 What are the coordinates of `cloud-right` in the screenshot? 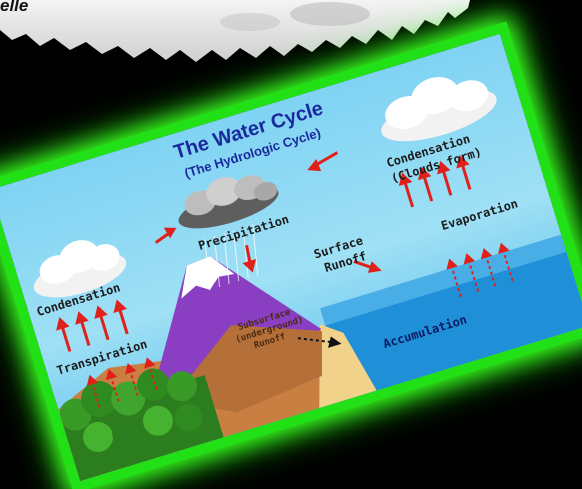 It's located at (439, 109).